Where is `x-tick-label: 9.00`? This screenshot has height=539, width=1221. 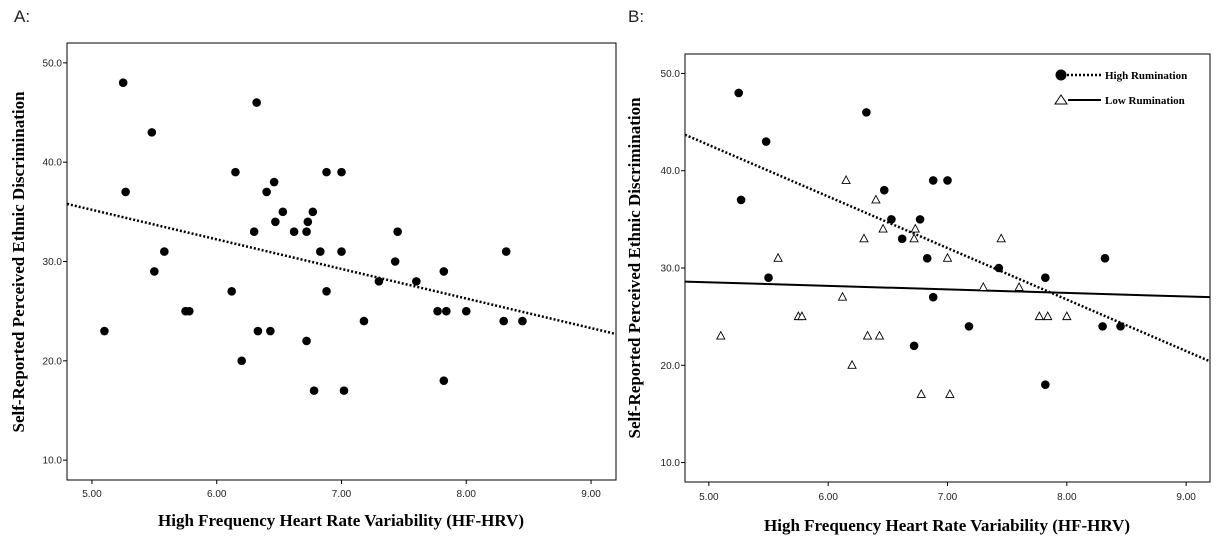
x-tick-label: 9.00 is located at coordinates (1186, 497).